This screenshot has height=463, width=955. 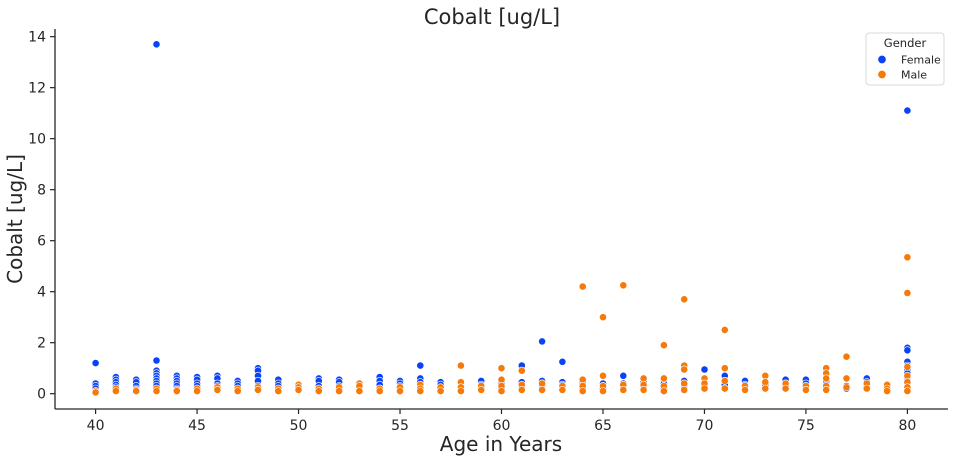 I want to click on y-tick-label: 6, so click(x=41, y=242).